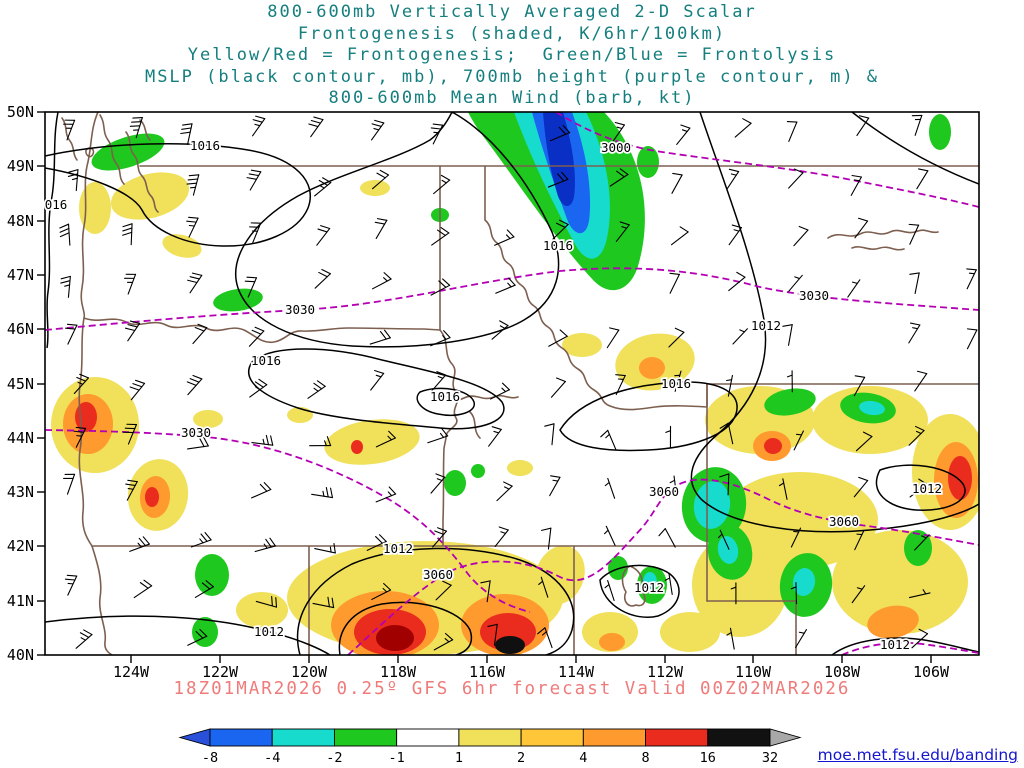  Describe the element at coordinates (616, 147) in the screenshot. I see `svg-text: 3000` at that location.